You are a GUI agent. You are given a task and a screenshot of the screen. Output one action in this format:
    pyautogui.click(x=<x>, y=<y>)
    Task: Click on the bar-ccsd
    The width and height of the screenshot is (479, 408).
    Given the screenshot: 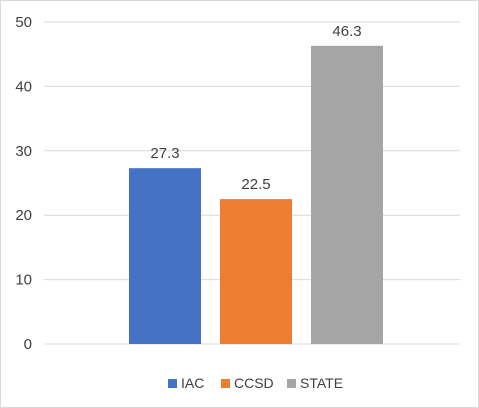 What is the action you would take?
    pyautogui.click(x=256, y=271)
    